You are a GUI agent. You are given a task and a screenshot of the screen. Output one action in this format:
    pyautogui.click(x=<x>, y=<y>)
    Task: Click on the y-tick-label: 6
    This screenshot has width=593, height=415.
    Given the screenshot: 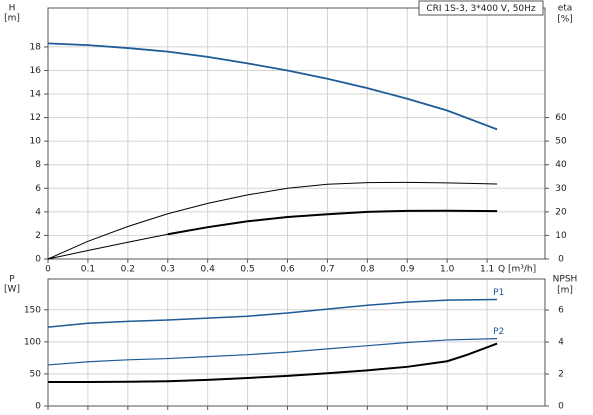 What is the action you would take?
    pyautogui.click(x=38, y=189)
    